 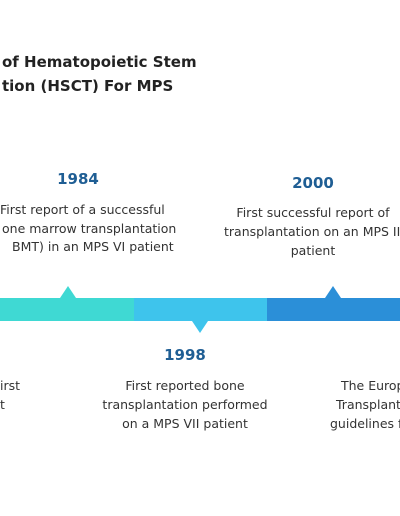 What do you see at coordinates (185, 385) in the screenshot?
I see `event-text: First reported bone` at bounding box center [185, 385].